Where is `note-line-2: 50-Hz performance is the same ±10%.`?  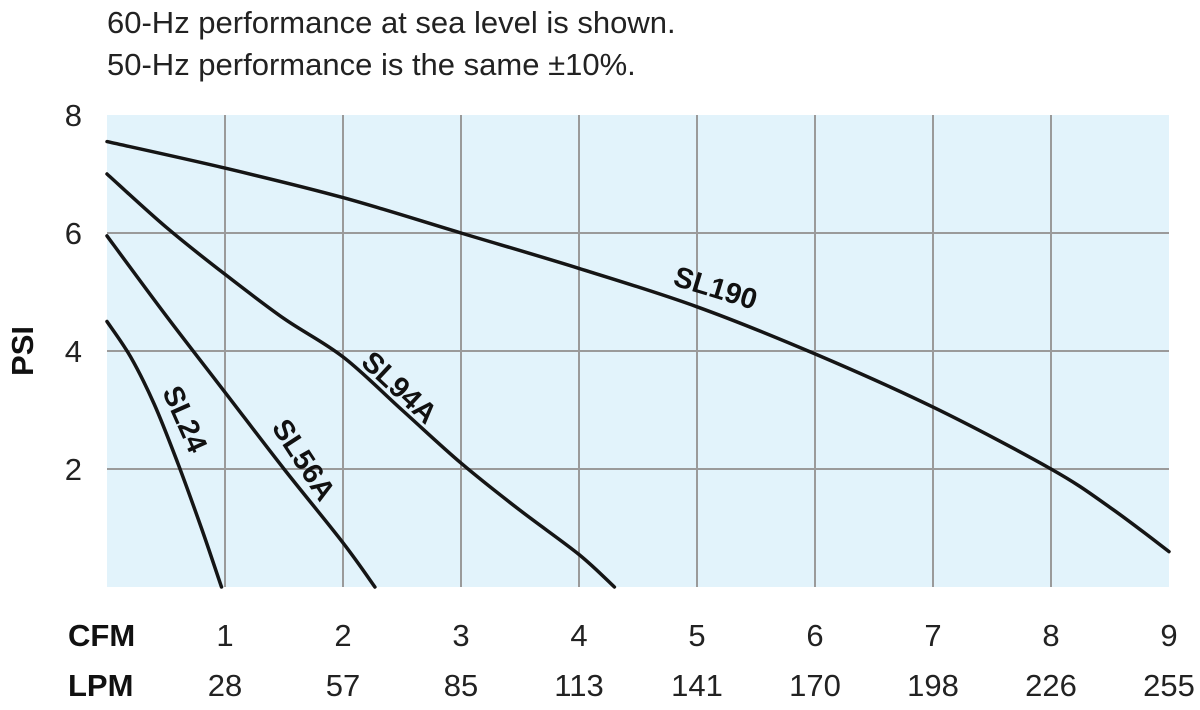
note-line-2: 50-Hz performance is the same ±10%. is located at coordinates (371, 64).